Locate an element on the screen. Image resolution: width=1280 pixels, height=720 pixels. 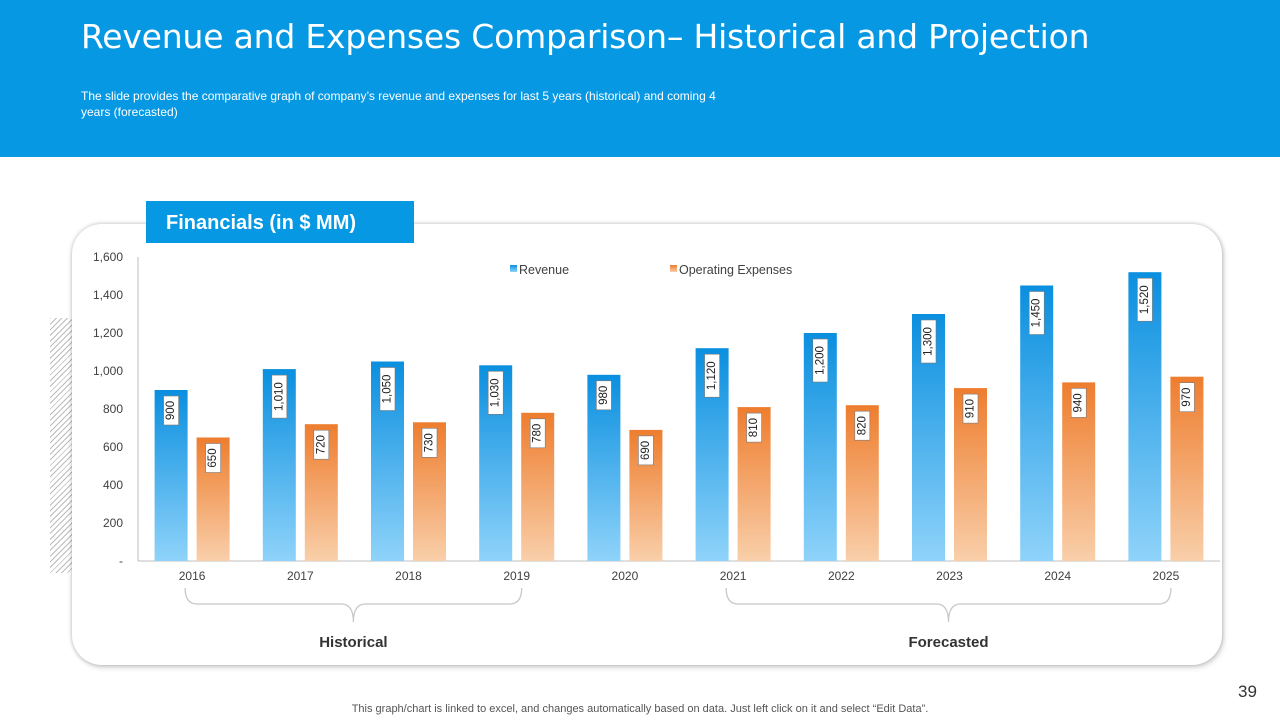
y-tick-label: 1,200 is located at coordinates (108, 333).